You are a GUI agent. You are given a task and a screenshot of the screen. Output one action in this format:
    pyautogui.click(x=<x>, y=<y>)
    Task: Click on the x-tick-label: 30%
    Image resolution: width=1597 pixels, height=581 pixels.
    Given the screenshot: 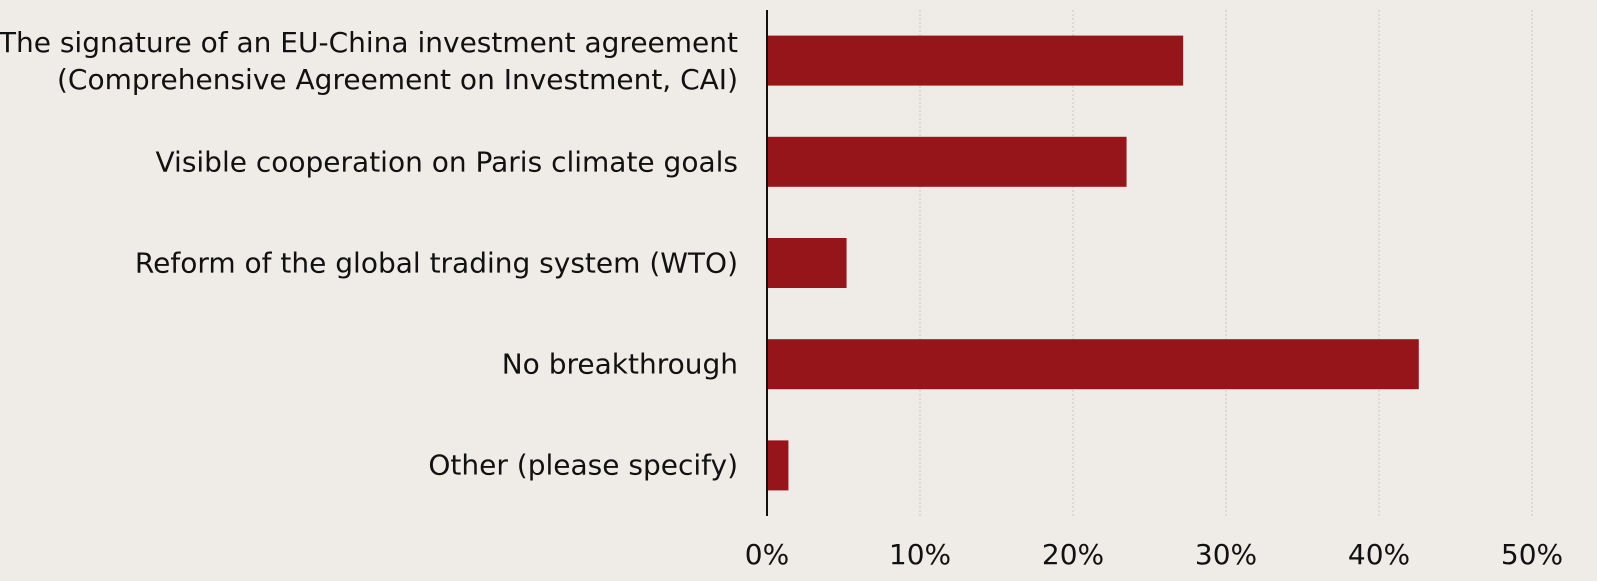 What is the action you would take?
    pyautogui.click(x=1226, y=554)
    